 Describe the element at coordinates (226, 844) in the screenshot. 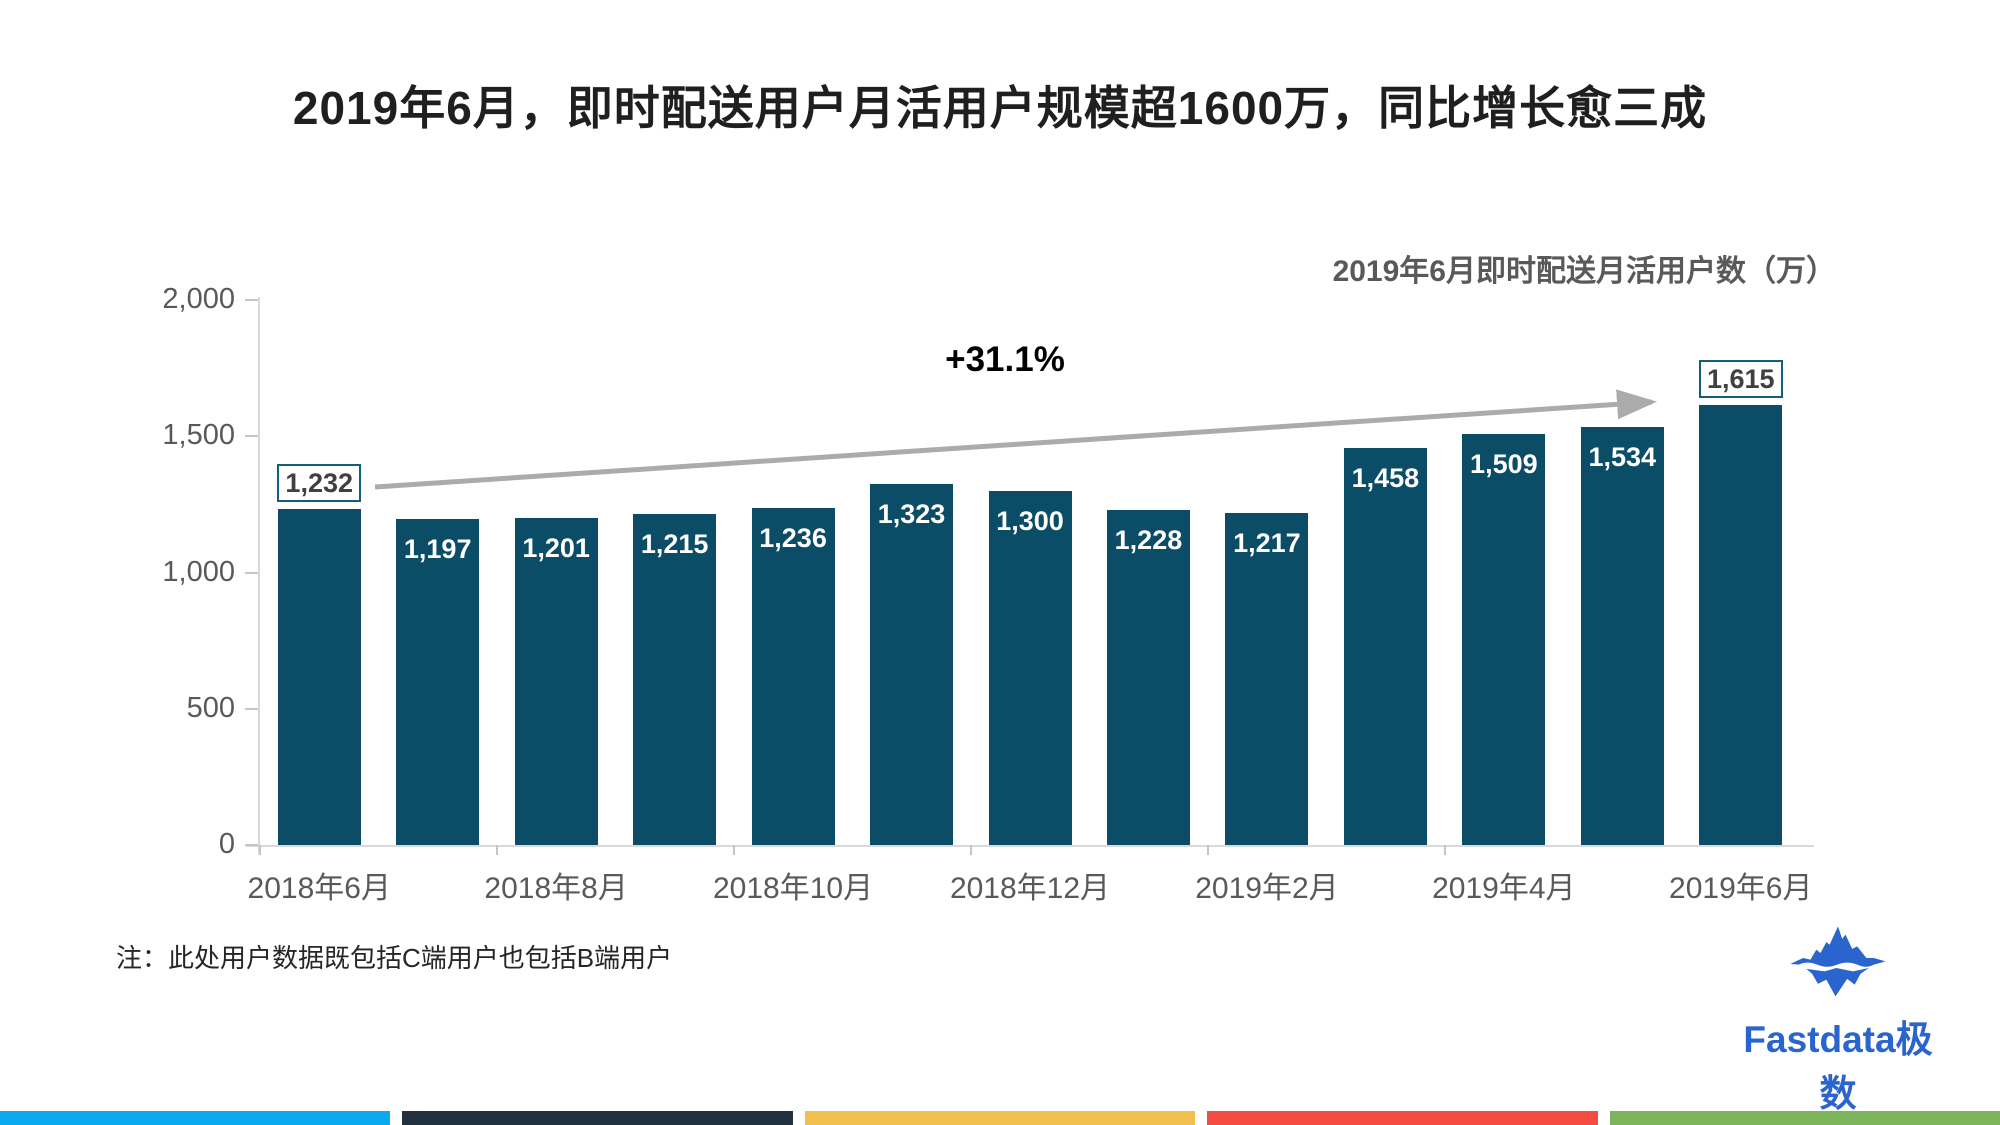

I see `y-axis-label: 0` at that location.